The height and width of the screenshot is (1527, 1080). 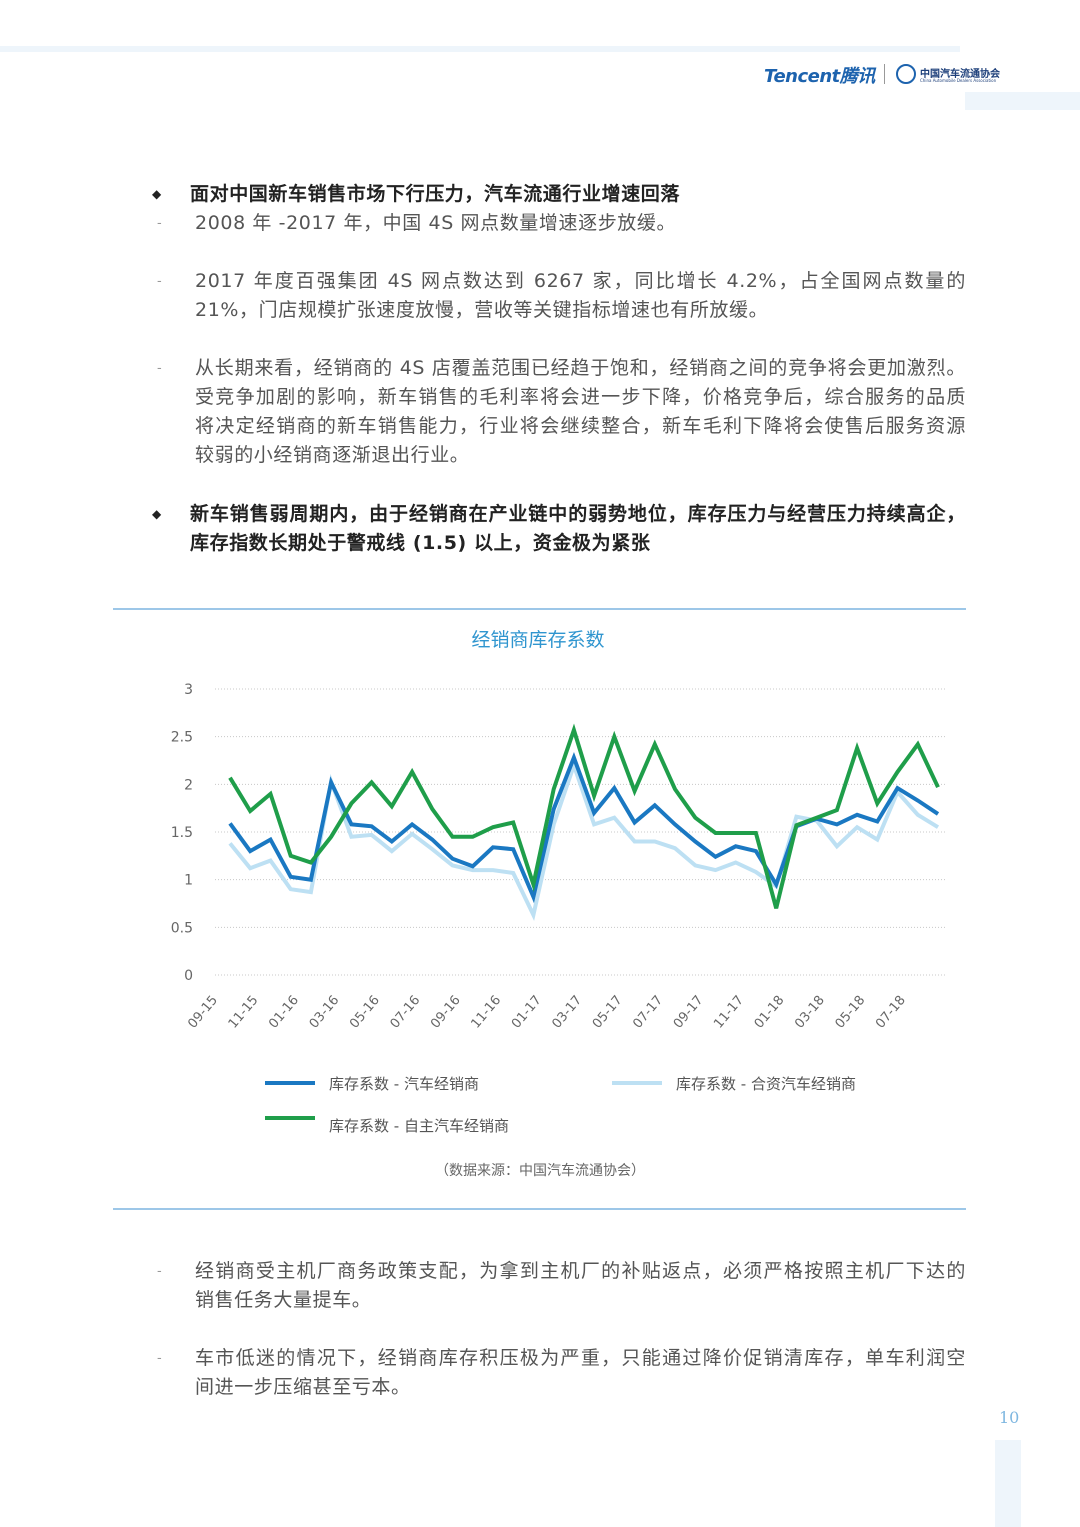 I want to click on text-line: 将决定经销商的新车销售能力，行业将会继续整合，新车毛利下降将会使售后服务资源, so click(x=580, y=426).